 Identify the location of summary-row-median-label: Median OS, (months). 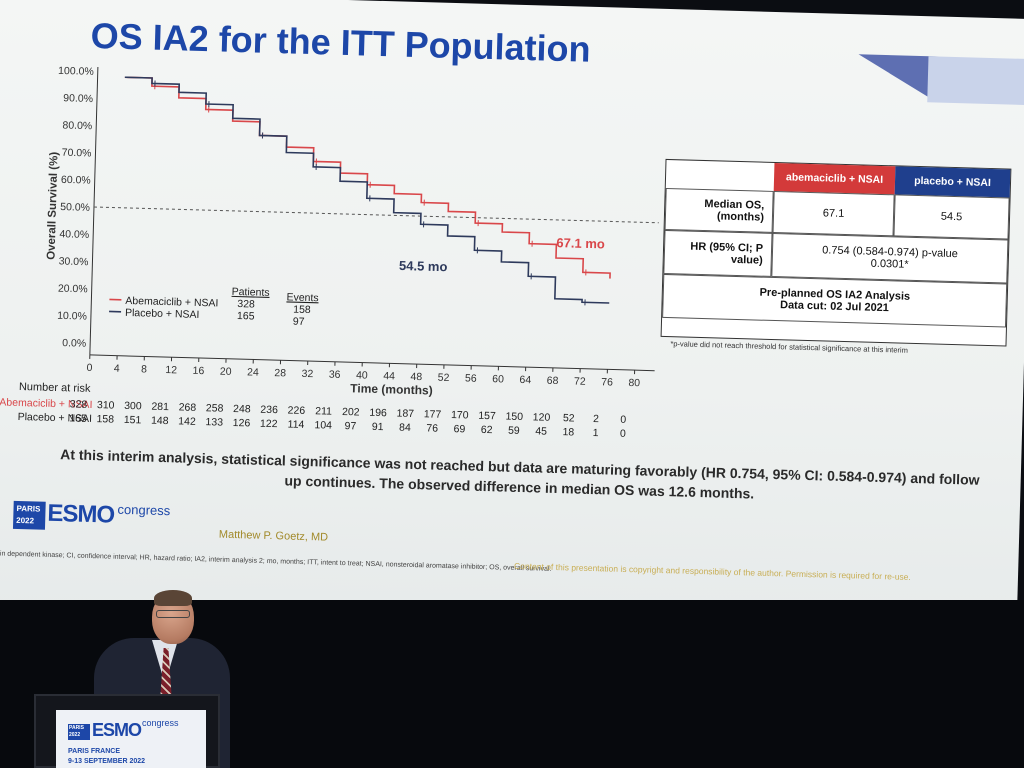
(719, 210).